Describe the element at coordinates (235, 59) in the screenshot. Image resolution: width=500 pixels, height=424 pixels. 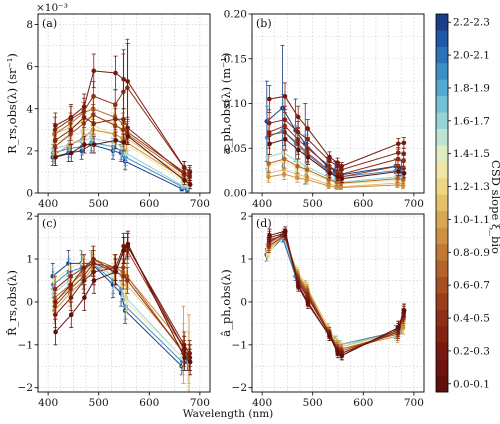
I see `y-tick-label: 0.15` at that location.